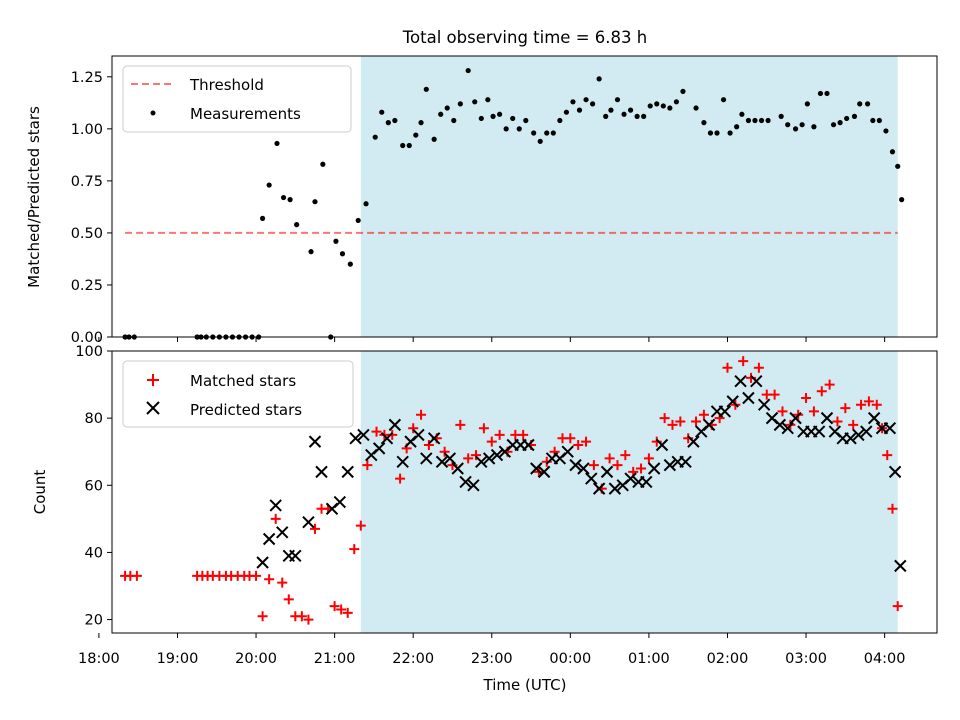 The image size is (960, 720). What do you see at coordinates (94, 419) in the screenshot?
I see `y-tick-label: 80` at bounding box center [94, 419].